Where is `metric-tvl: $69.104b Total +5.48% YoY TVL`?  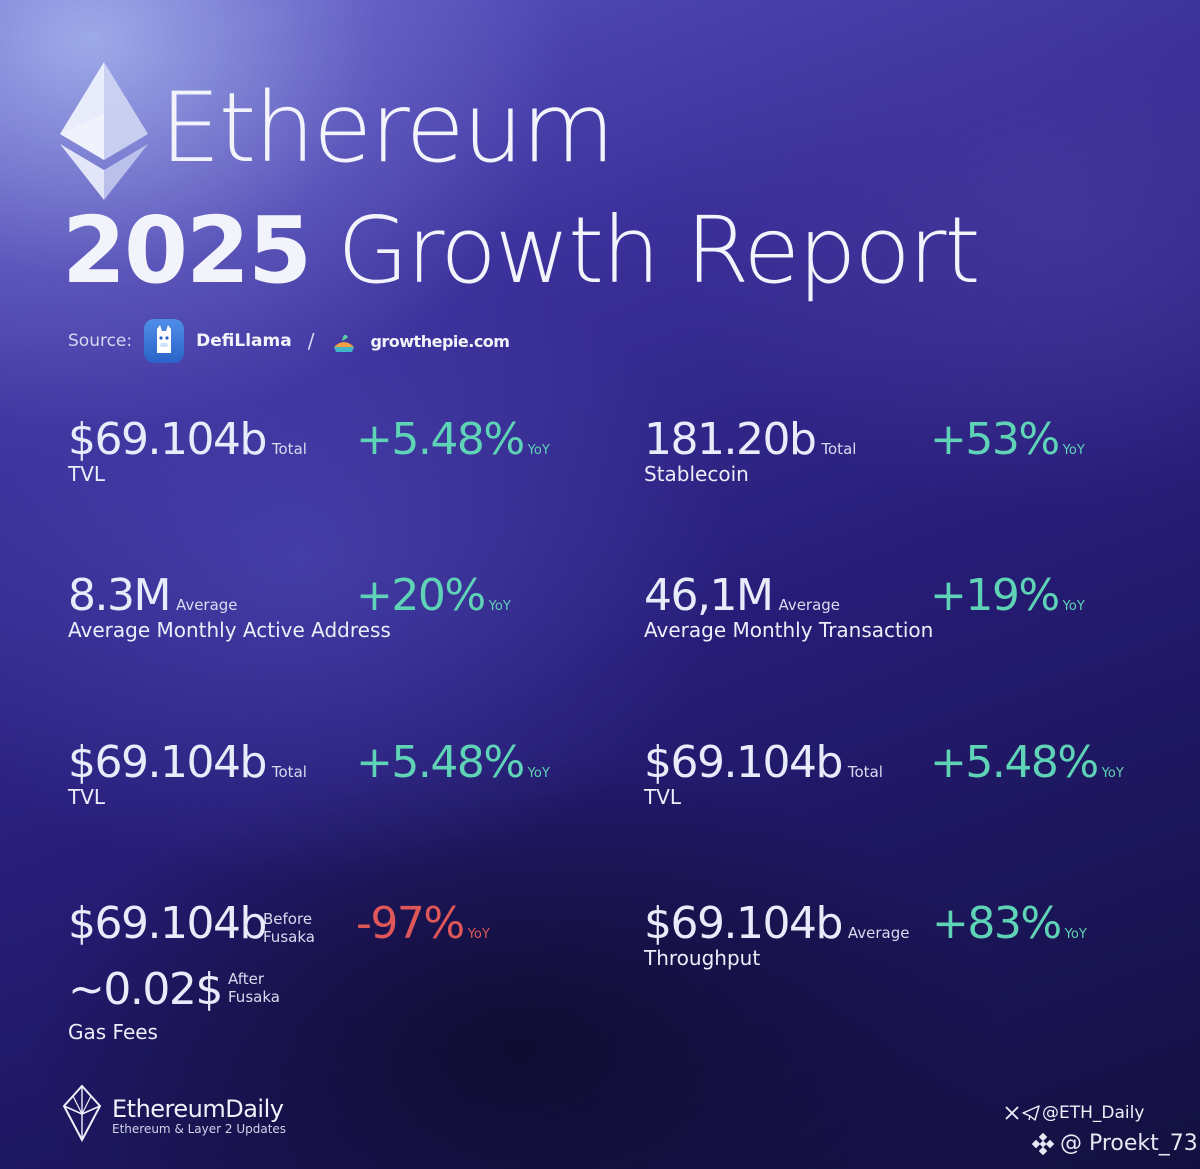
metric-tvl: $69.104b Total +5.48% YoY TVL is located at coordinates (328, 454).